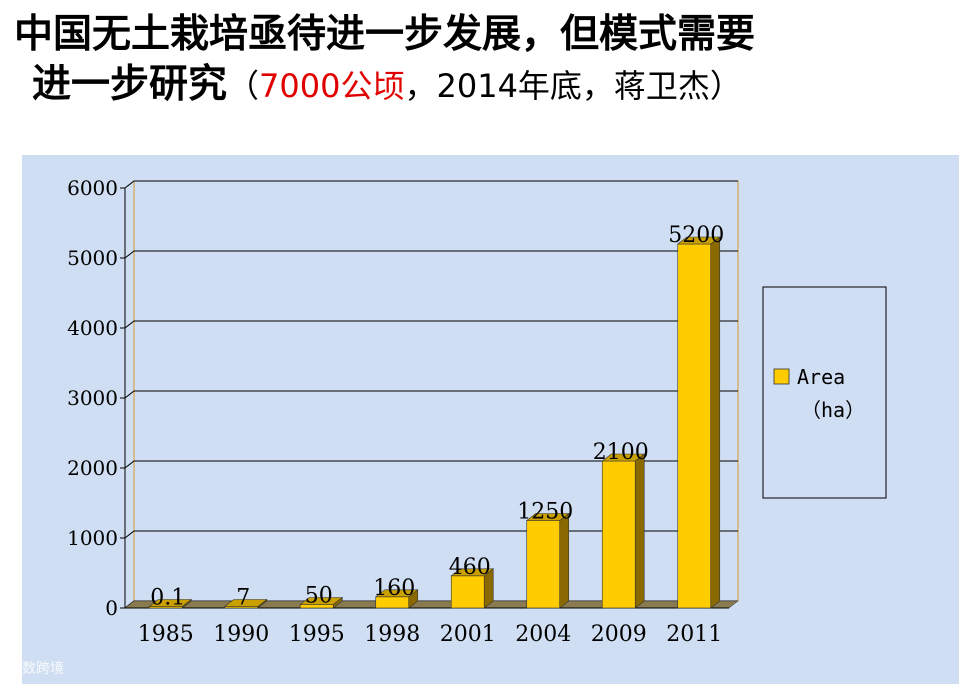 This screenshot has height=684, width=959. I want to click on watermark: 大数跨境, so click(36, 669).